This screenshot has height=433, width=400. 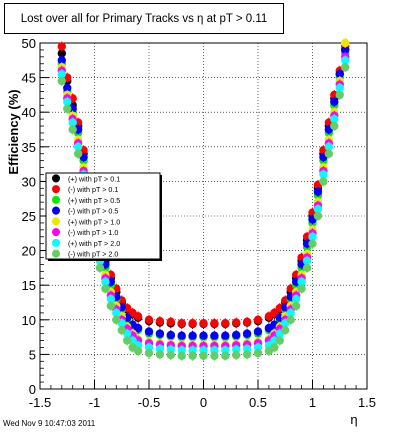 I want to click on legend-label: (+) with pT > 1.0, so click(x=94, y=221).